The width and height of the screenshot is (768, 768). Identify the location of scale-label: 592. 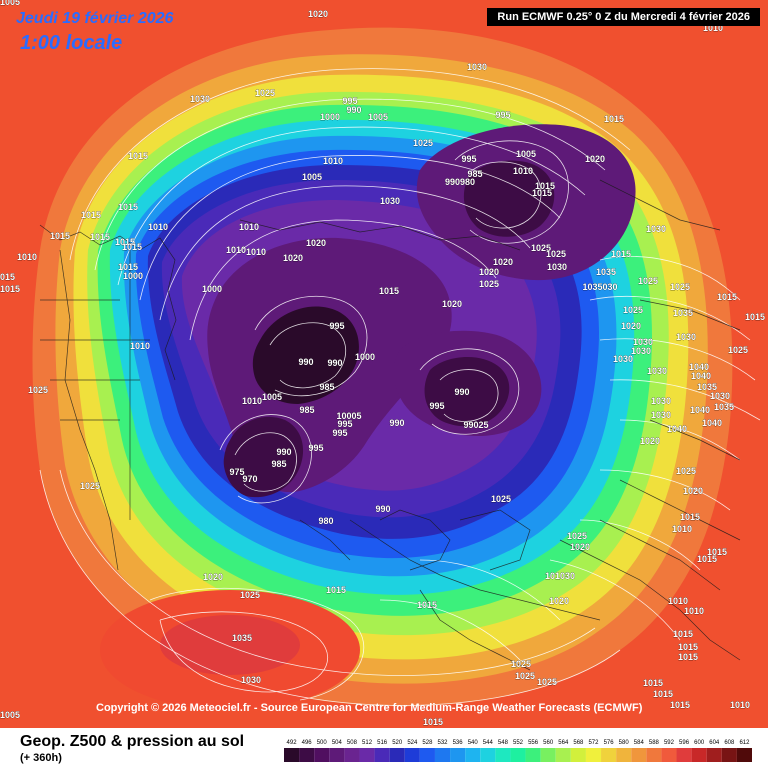
(669, 743).